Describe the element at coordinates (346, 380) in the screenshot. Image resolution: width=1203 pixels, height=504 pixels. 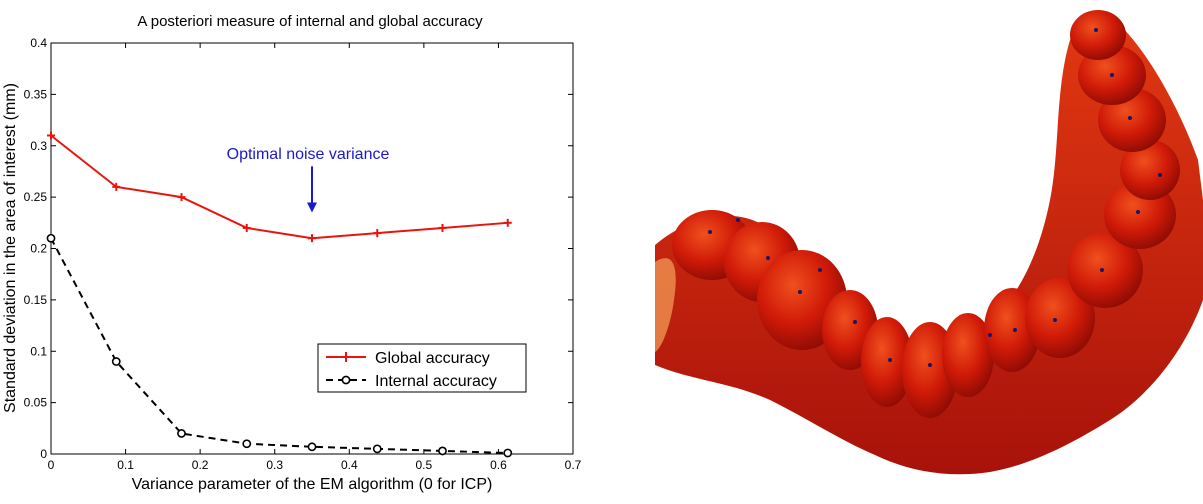
I see `legend-marker-internal` at that location.